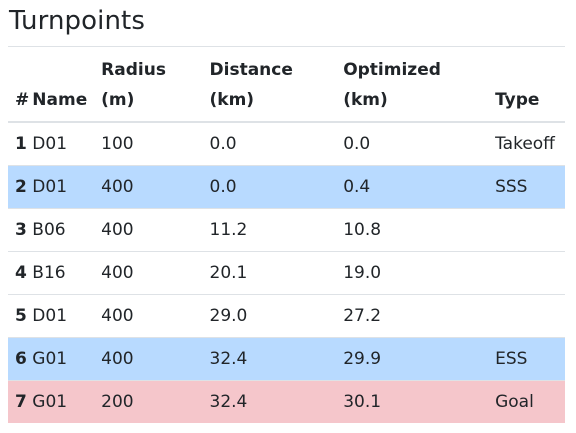 This screenshot has width=576, height=433. Describe the element at coordinates (365, 99) in the screenshot. I see `header-optimized-line2: (km)` at that location.